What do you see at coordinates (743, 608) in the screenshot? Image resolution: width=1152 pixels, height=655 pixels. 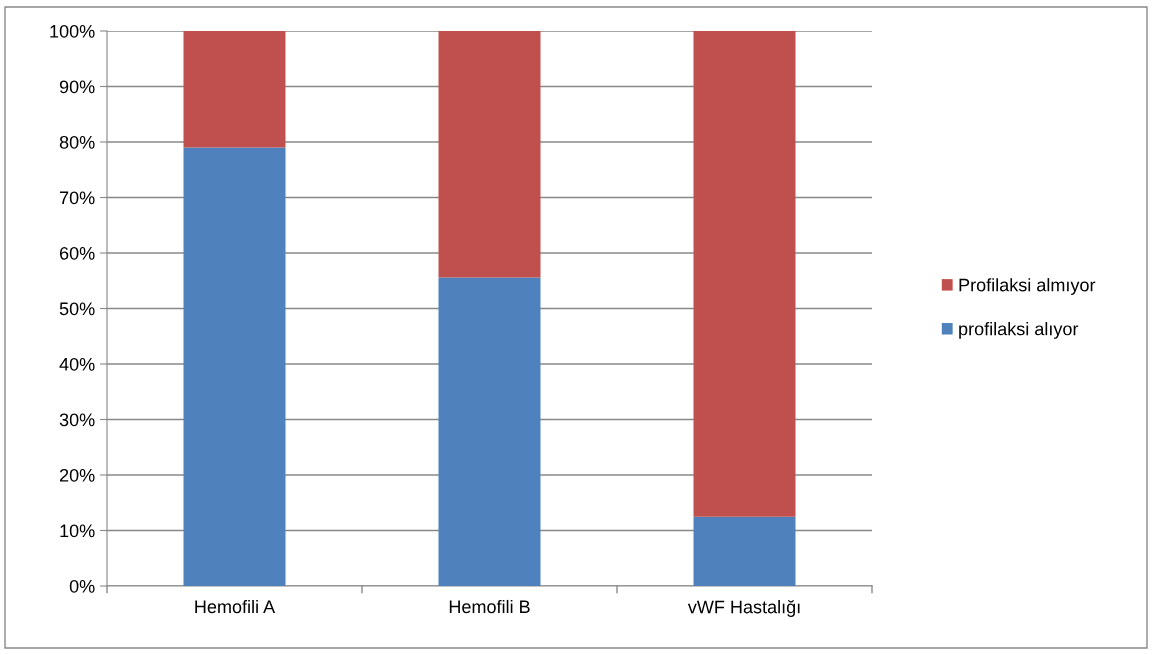 I see `x-tick-label: vWF Hastalığı` at bounding box center [743, 608].